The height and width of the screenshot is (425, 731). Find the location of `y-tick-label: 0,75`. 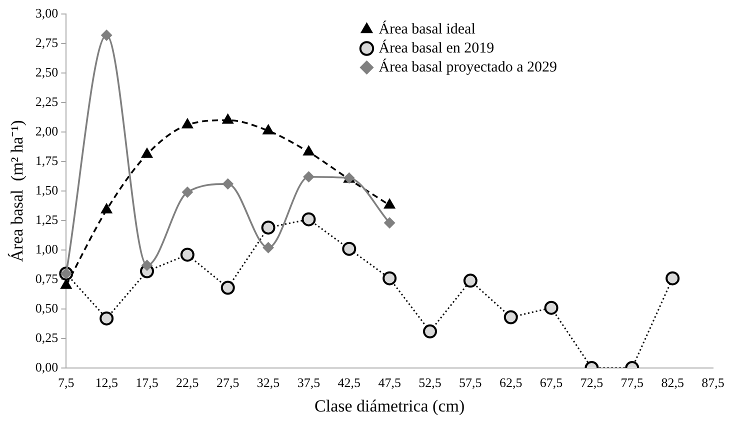

y-tick-label: 0,75 is located at coordinates (46, 278).